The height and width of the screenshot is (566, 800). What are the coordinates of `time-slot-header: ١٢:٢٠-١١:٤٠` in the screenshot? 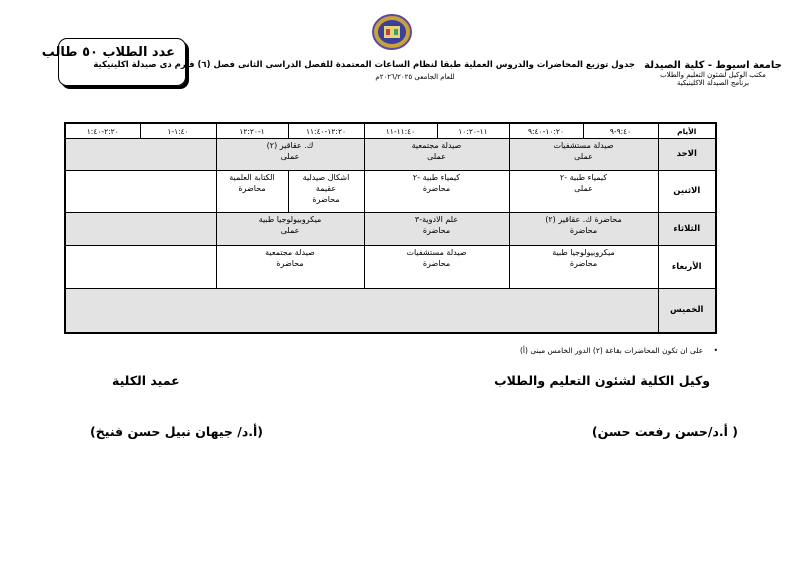 It's located at (326, 130).